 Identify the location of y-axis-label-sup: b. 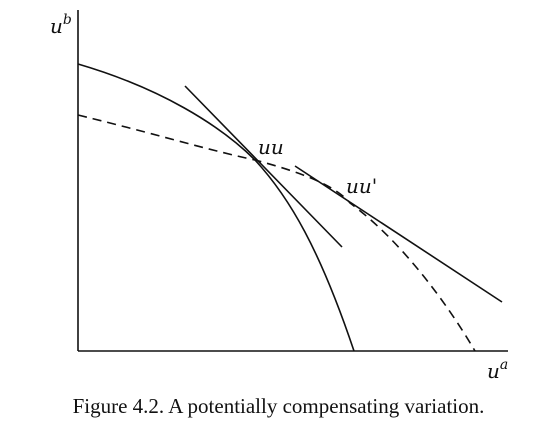
(67, 20).